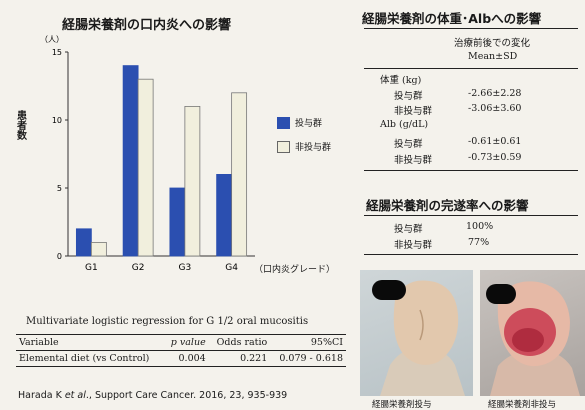  I want to click on x-tick-label: G4, so click(231, 268).